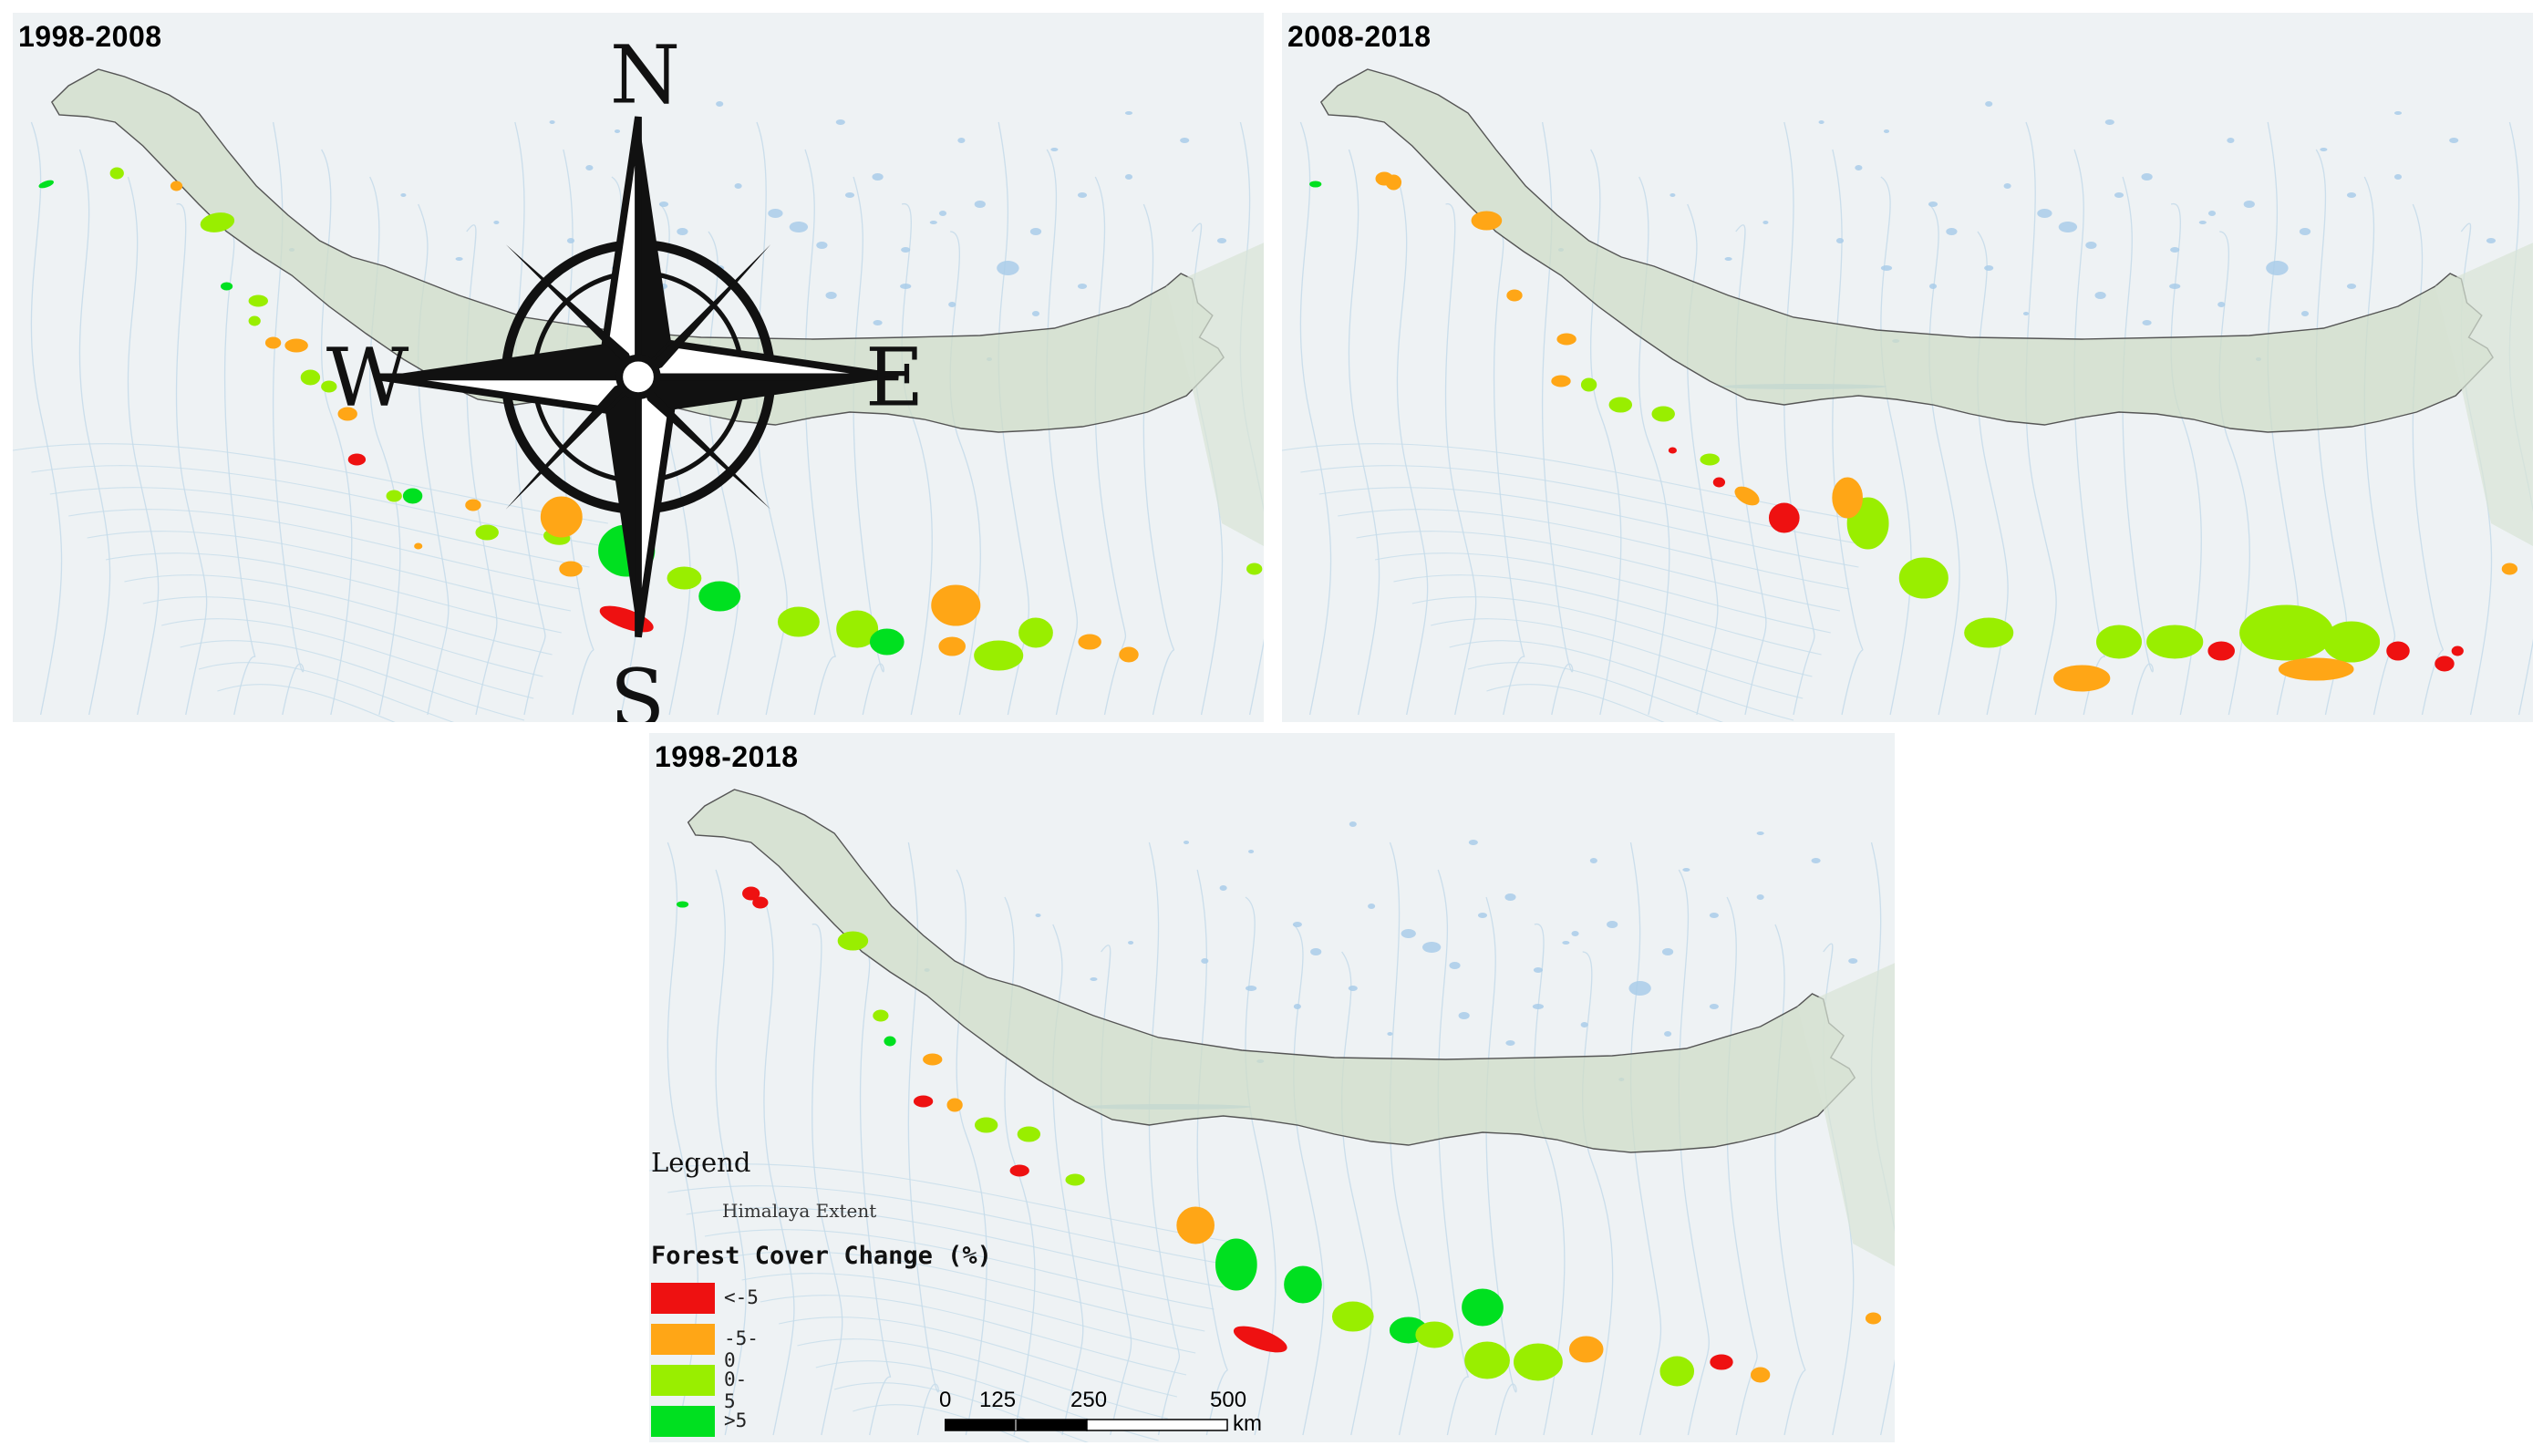 The width and height of the screenshot is (2543, 1456). Describe the element at coordinates (946, 1400) in the screenshot. I see `scale-tick-label: 0` at that location.